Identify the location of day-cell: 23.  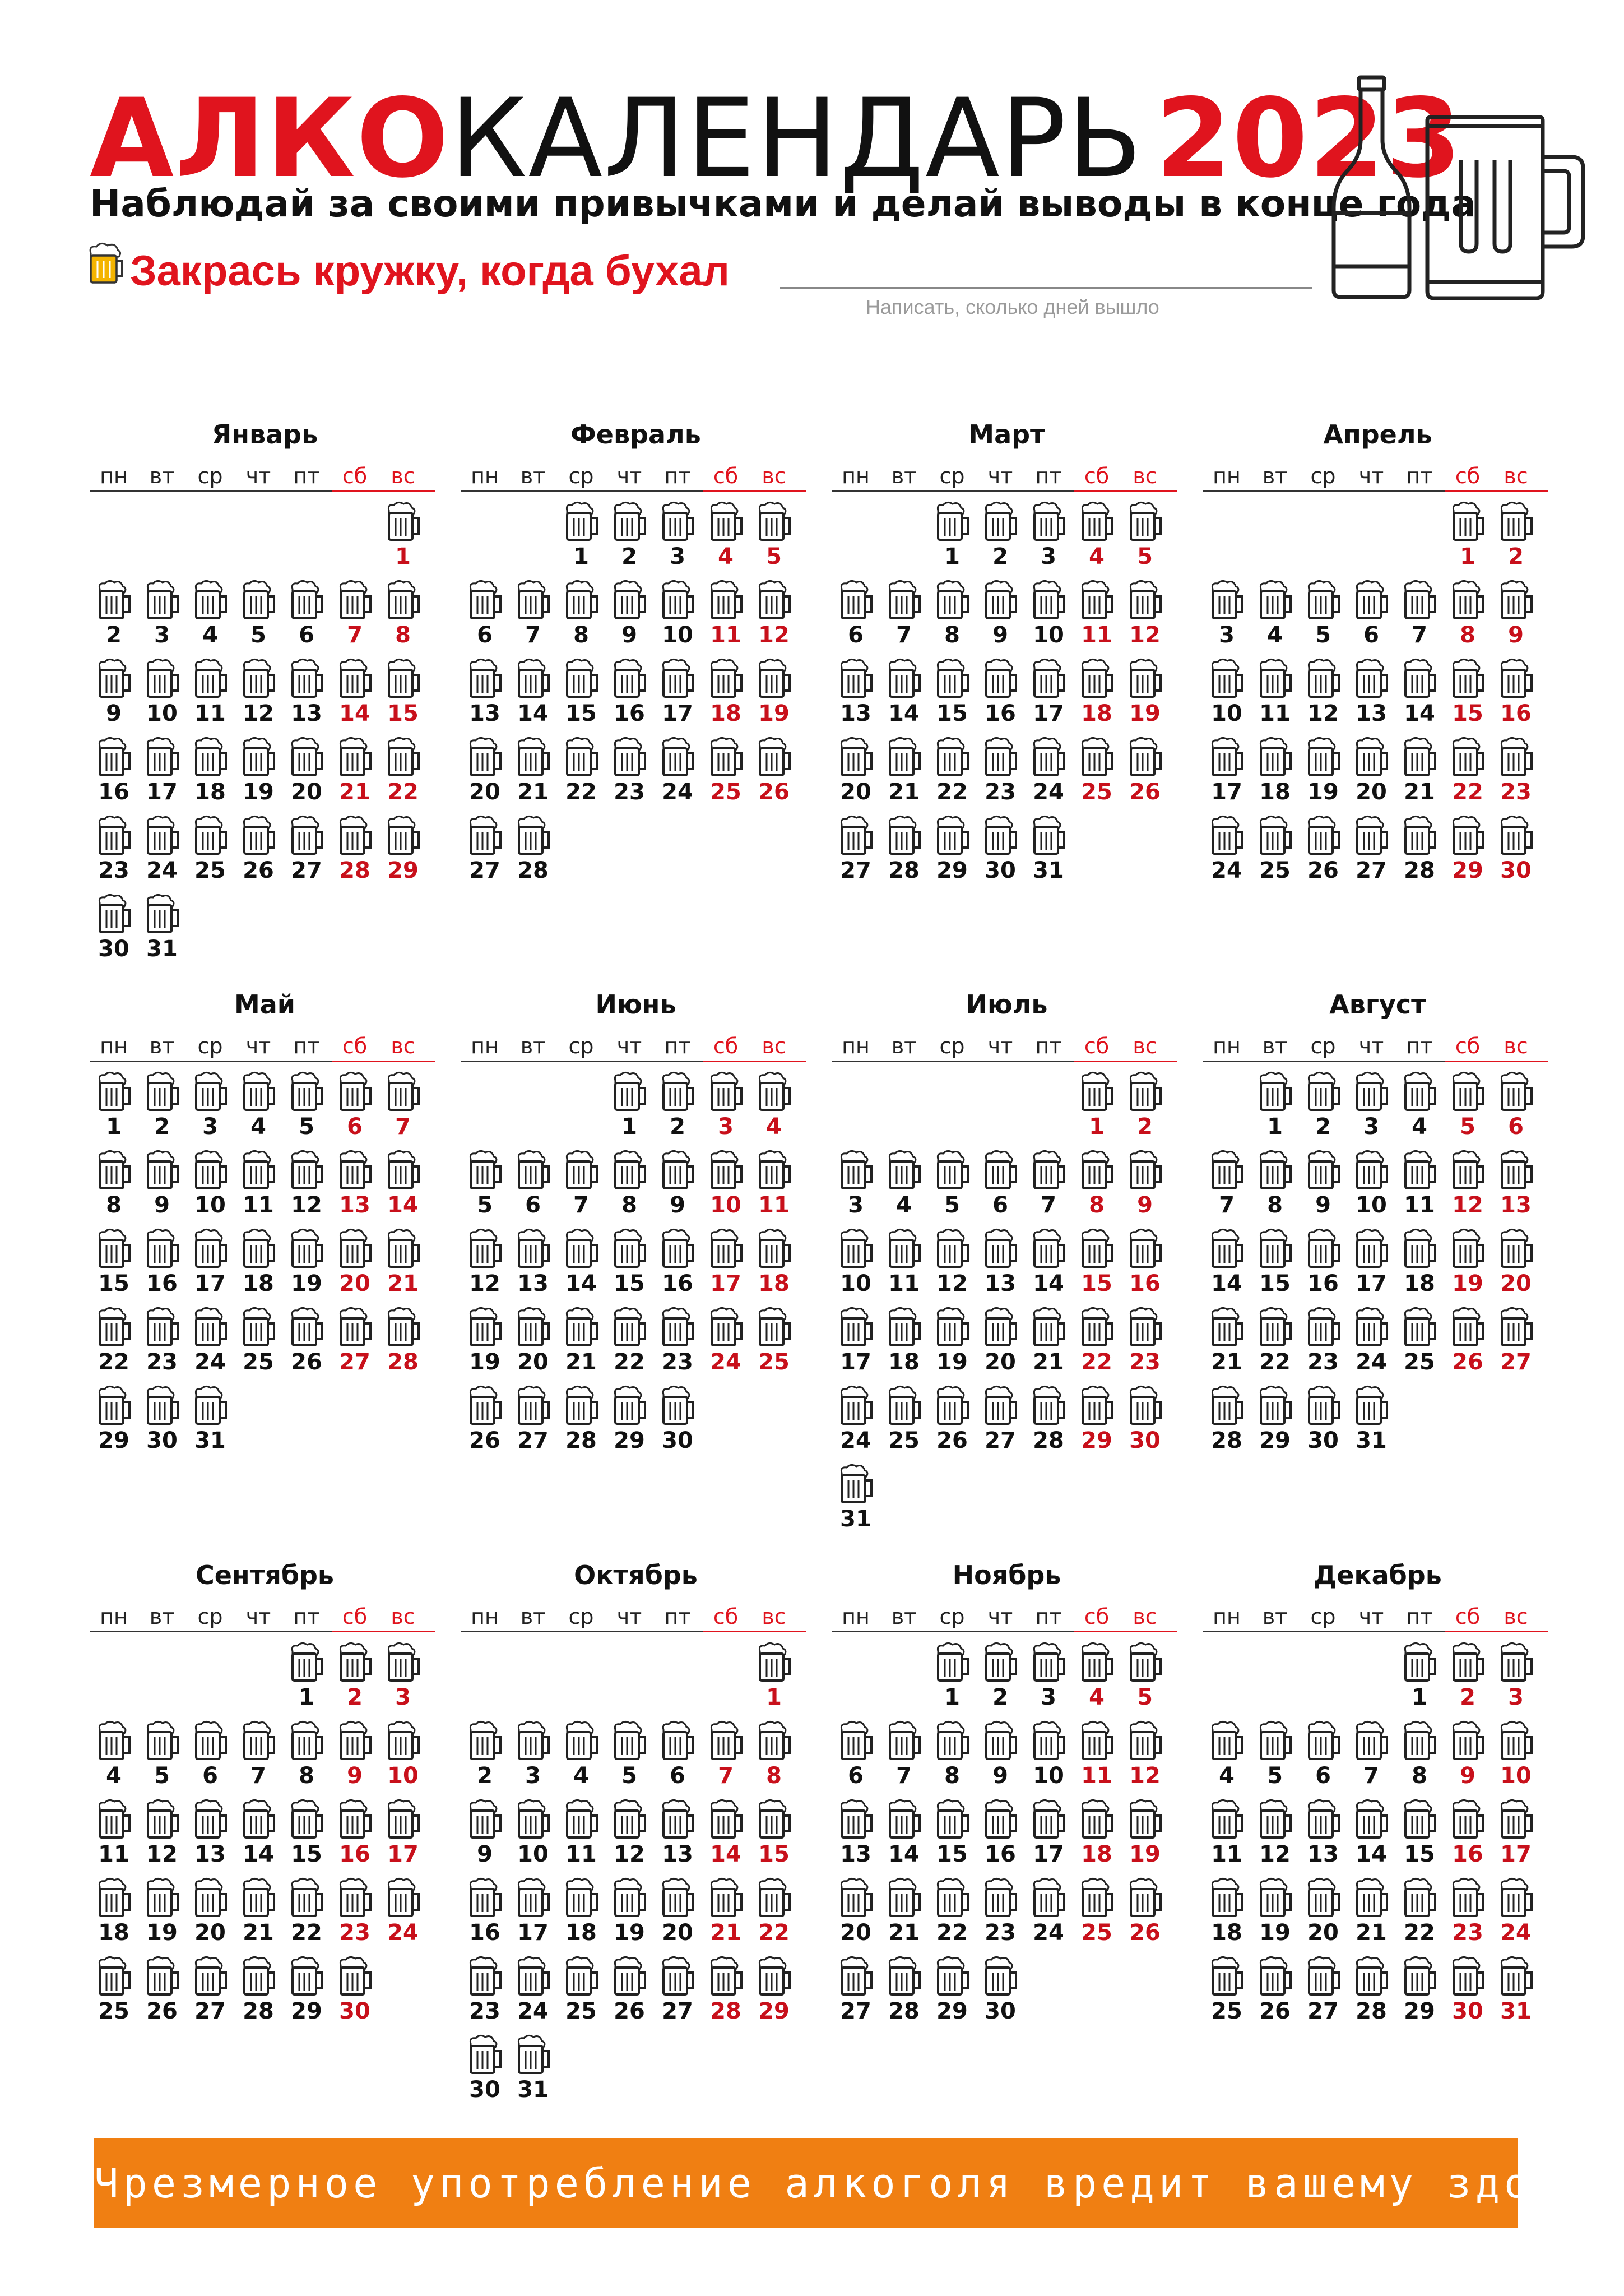
(1468, 1916).